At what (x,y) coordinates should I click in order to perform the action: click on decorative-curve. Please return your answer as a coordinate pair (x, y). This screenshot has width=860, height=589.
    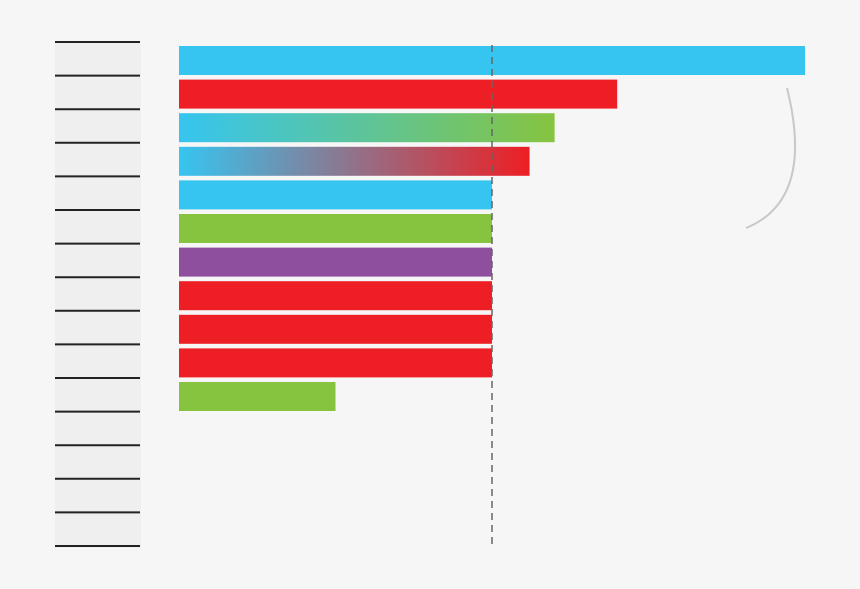
    Looking at the image, I should click on (771, 158).